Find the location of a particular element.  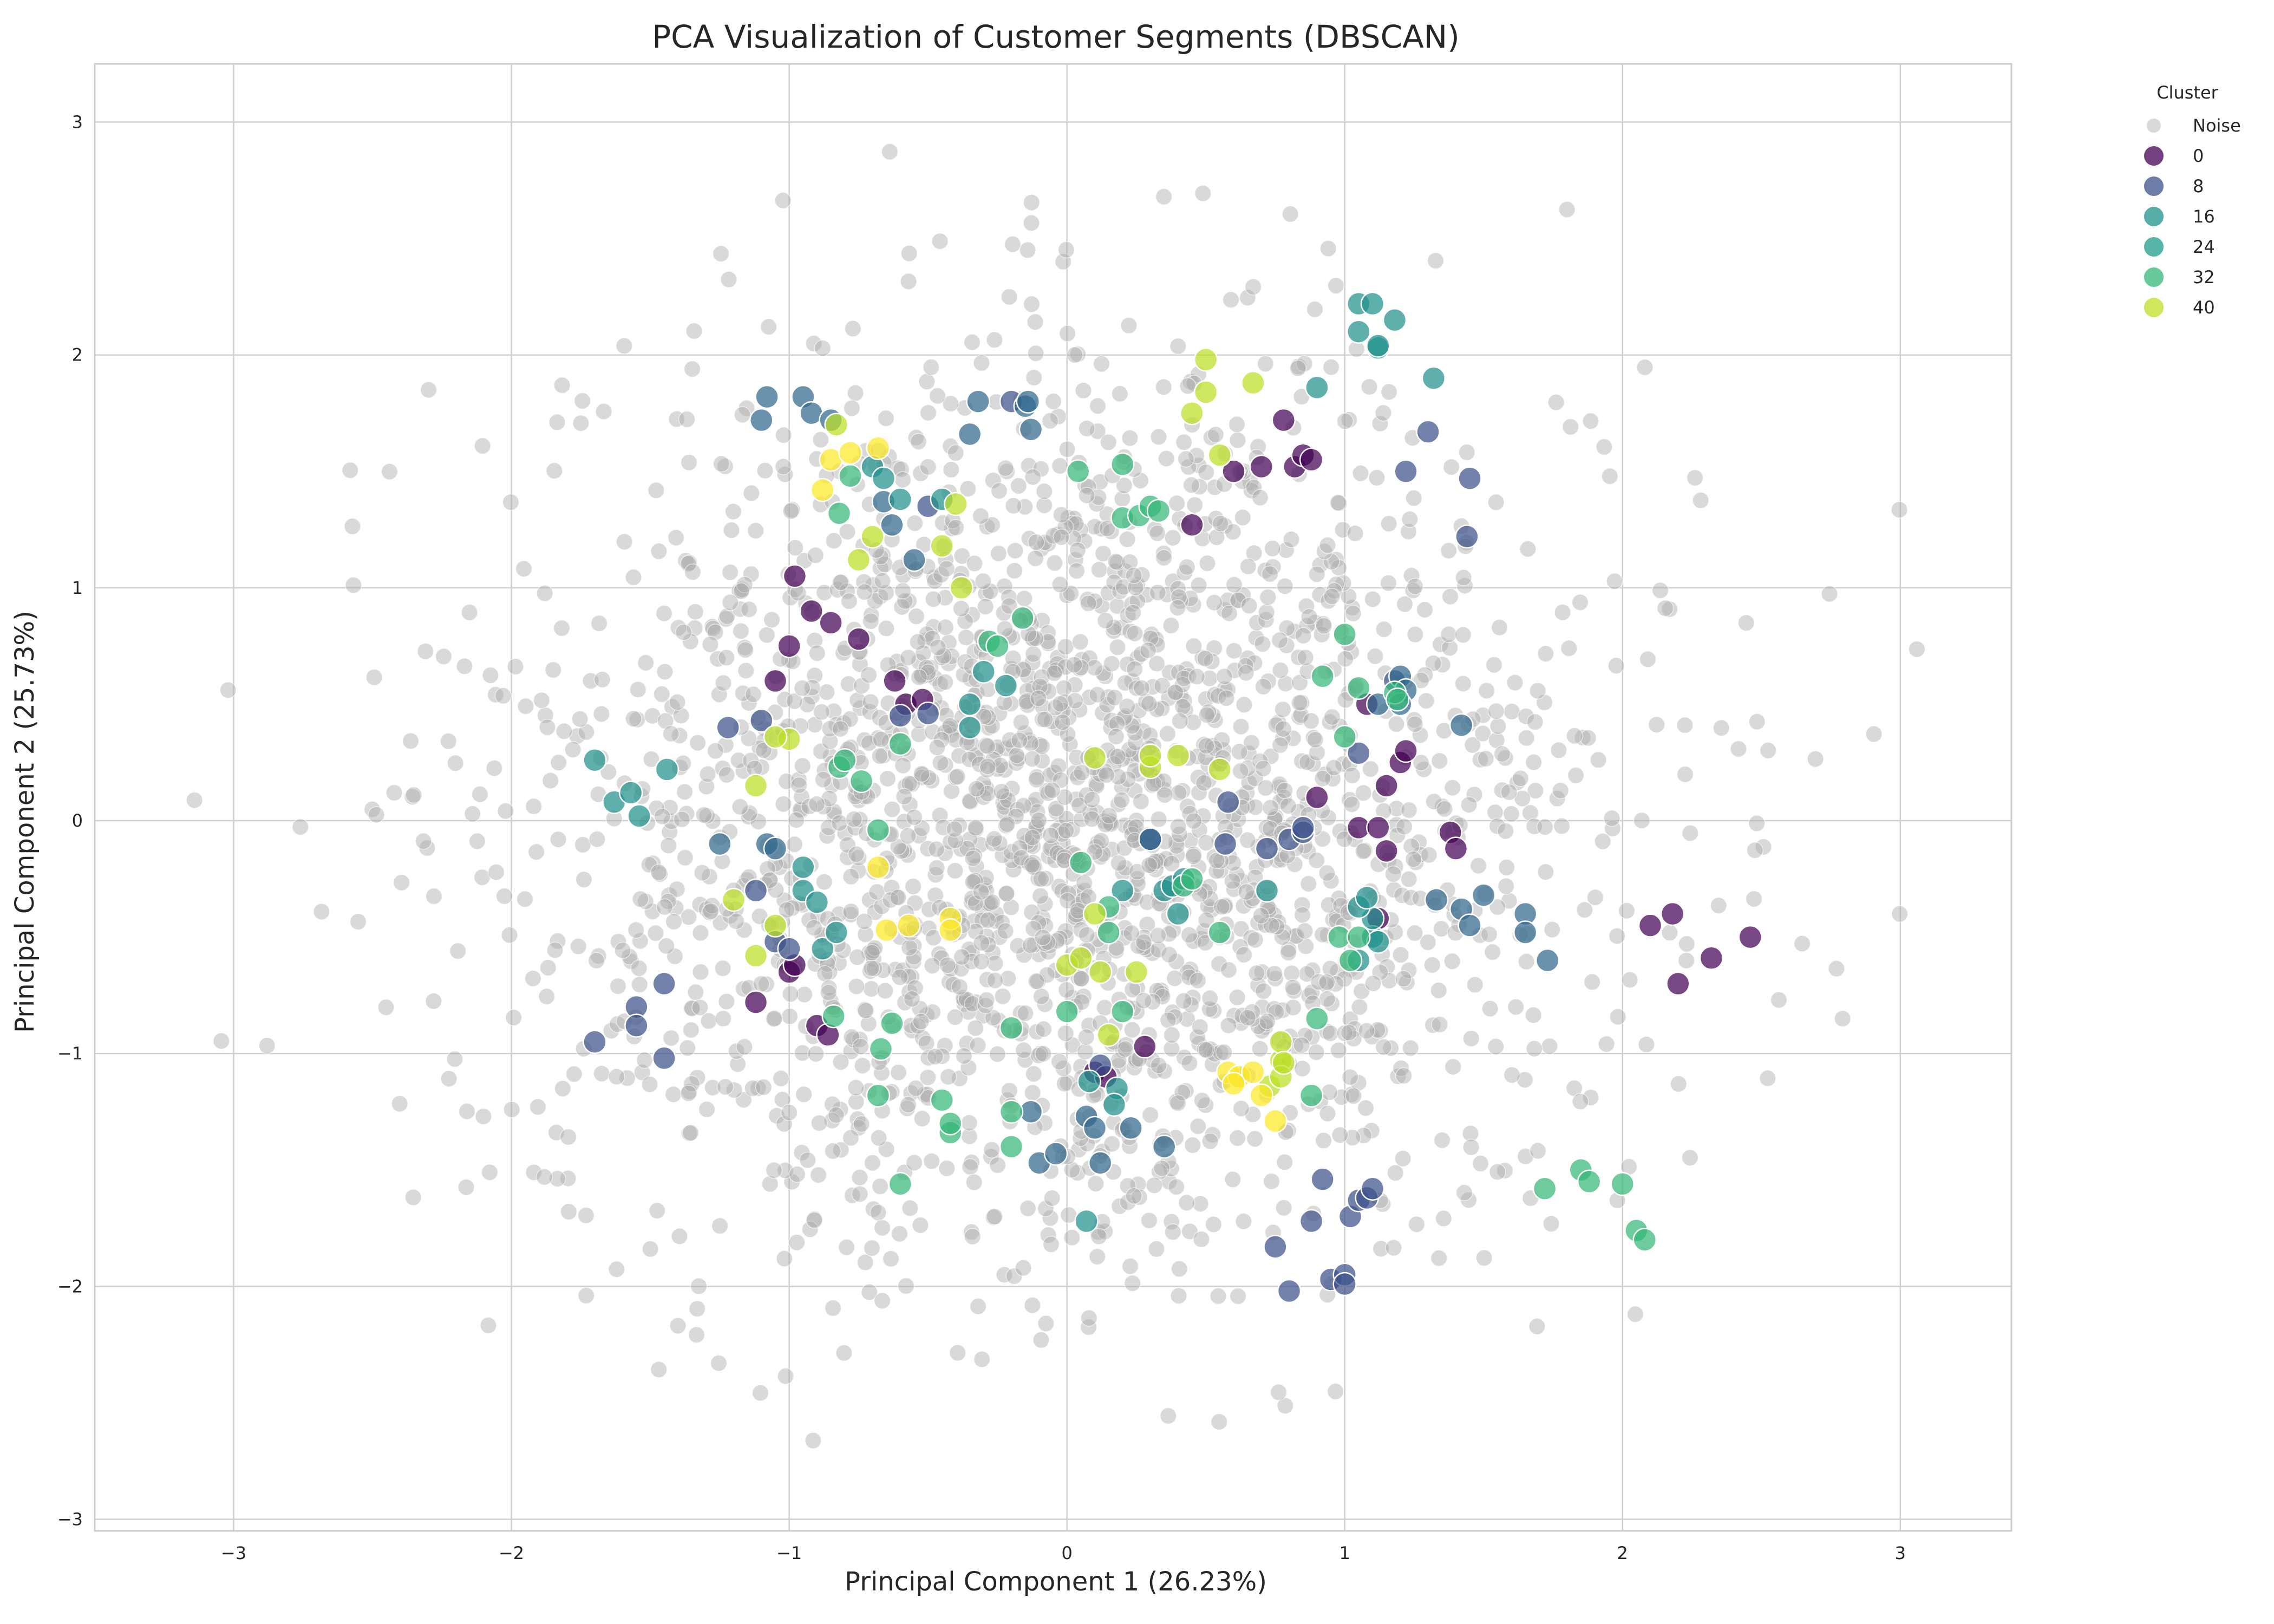

legend-title: Cluster is located at coordinates (2188, 92).